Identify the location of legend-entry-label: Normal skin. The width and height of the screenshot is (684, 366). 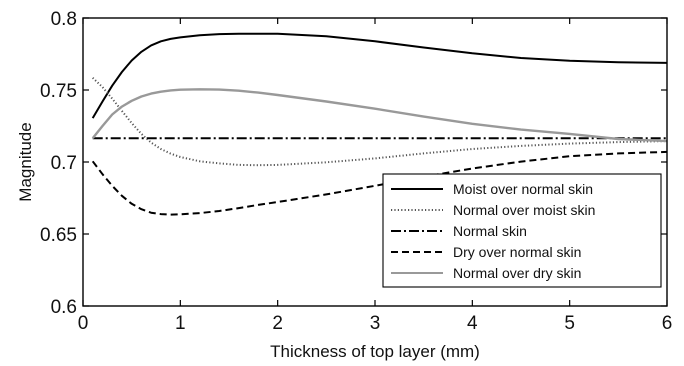
(490, 231).